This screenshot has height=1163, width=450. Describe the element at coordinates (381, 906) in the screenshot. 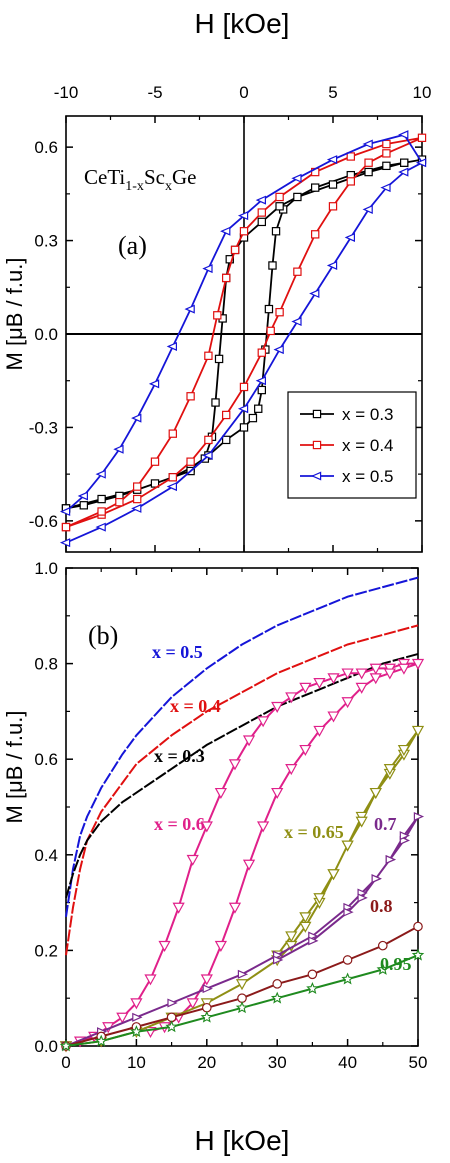

I see `series-label: 0.8` at that location.